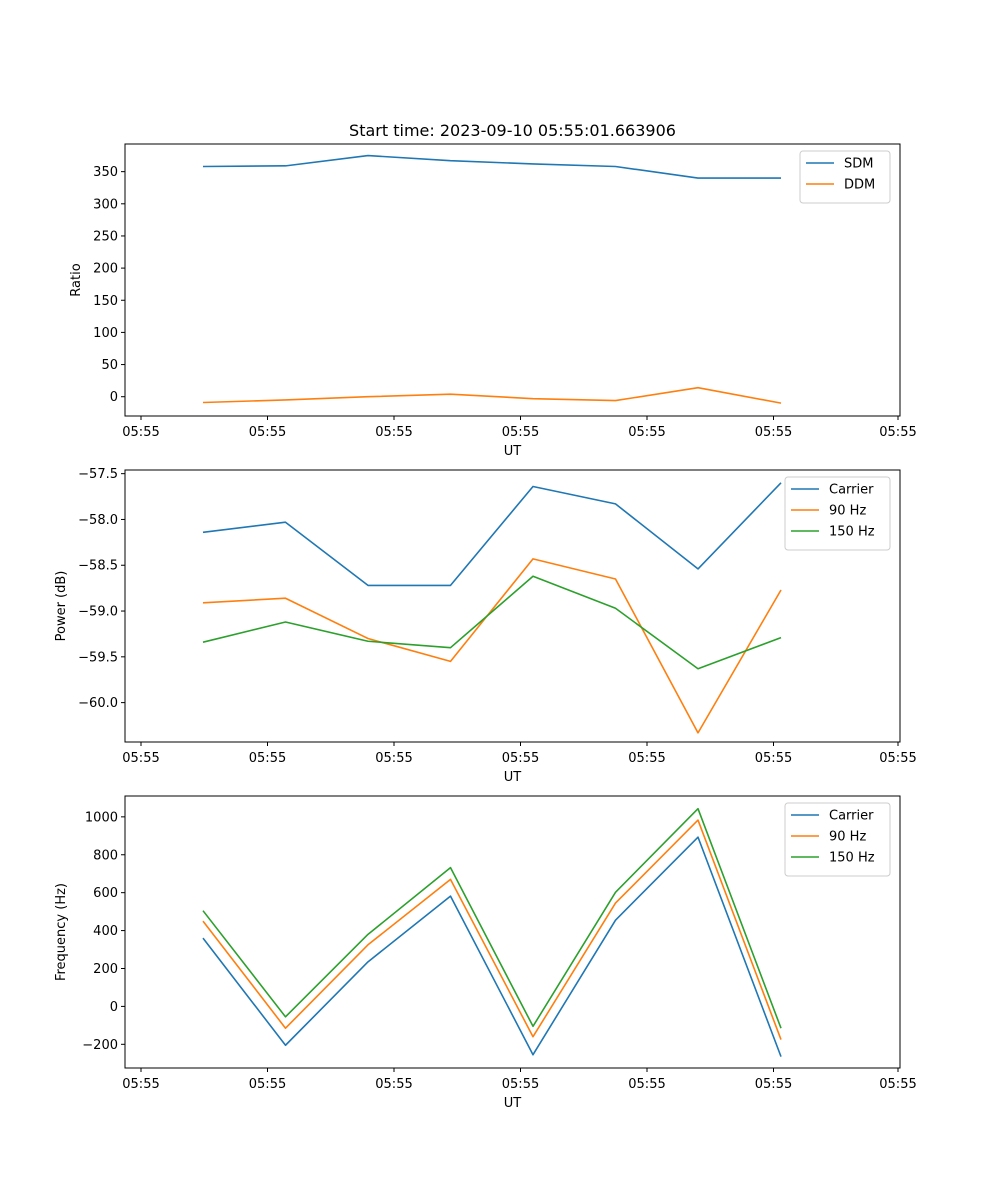 This screenshot has height=1200, width=1000. Describe the element at coordinates (100, 1045) in the screenshot. I see `y-tick-label: −200` at that location.